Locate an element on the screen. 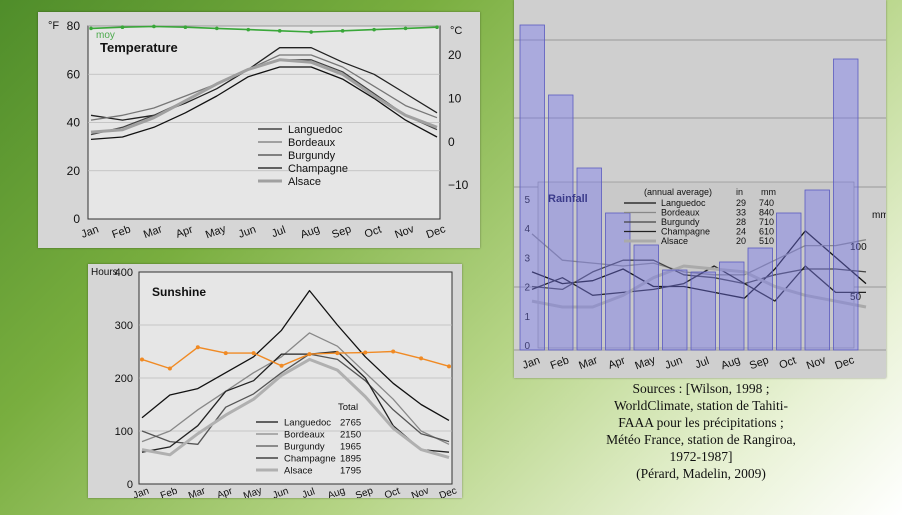  legend-in-bordeaux: 33 is located at coordinates (741, 213).